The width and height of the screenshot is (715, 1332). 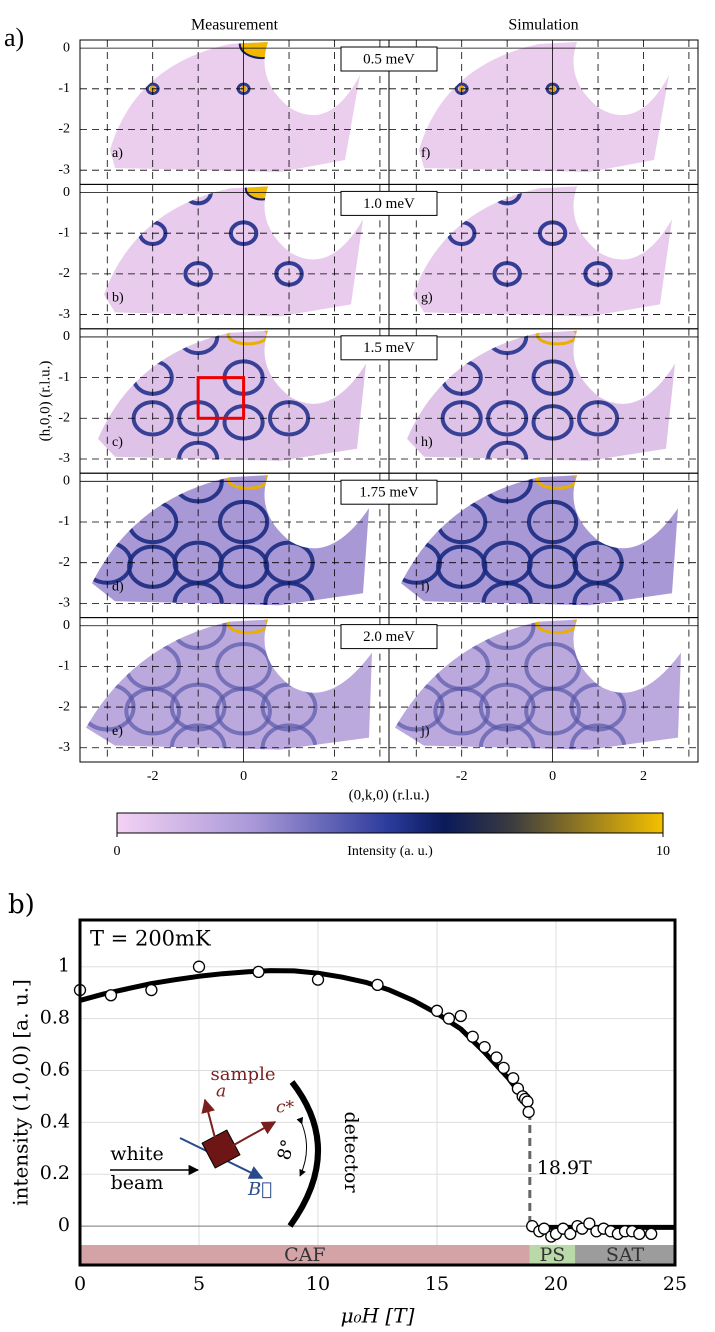 I want to click on c-axis-arrow, so click(x=254, y=1134).